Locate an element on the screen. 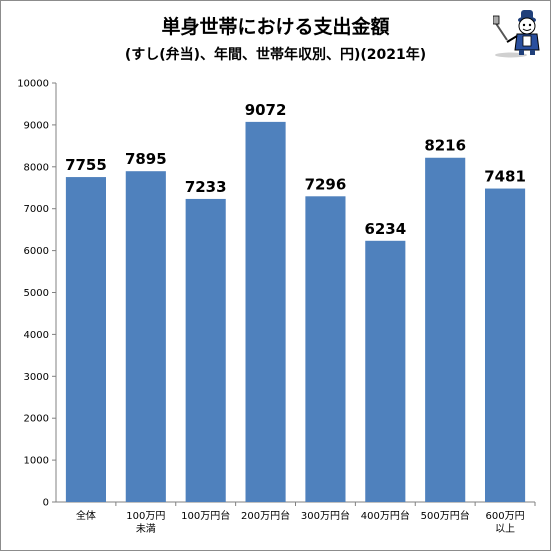 The height and width of the screenshot is (551, 551). y-tick-label: 10000 is located at coordinates (33, 84).